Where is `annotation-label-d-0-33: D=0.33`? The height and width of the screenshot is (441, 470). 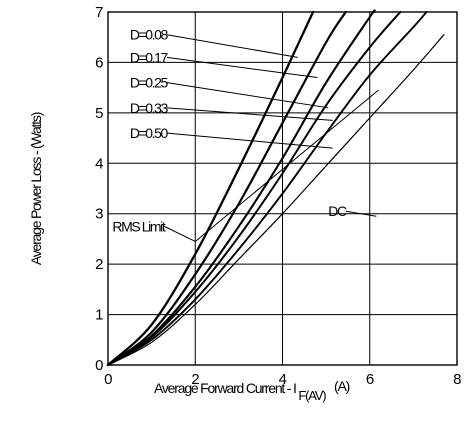
annotation-label-d-0-33: D=0.33 is located at coordinates (149, 108).